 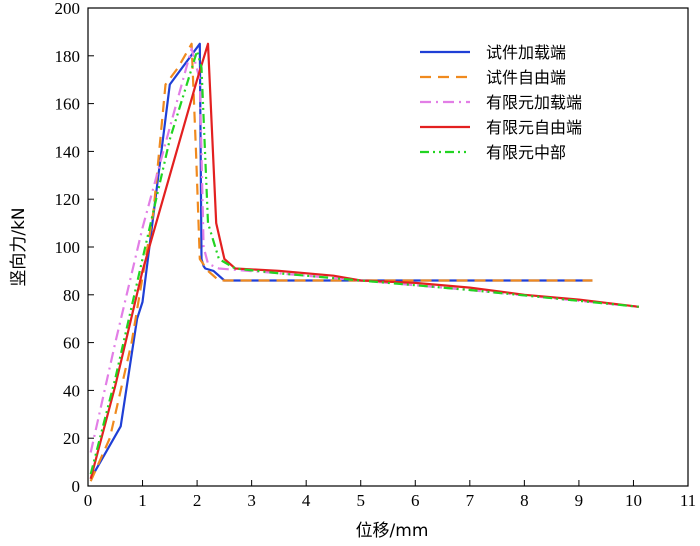 I want to click on x-tick-label: 6, so click(x=415, y=500).